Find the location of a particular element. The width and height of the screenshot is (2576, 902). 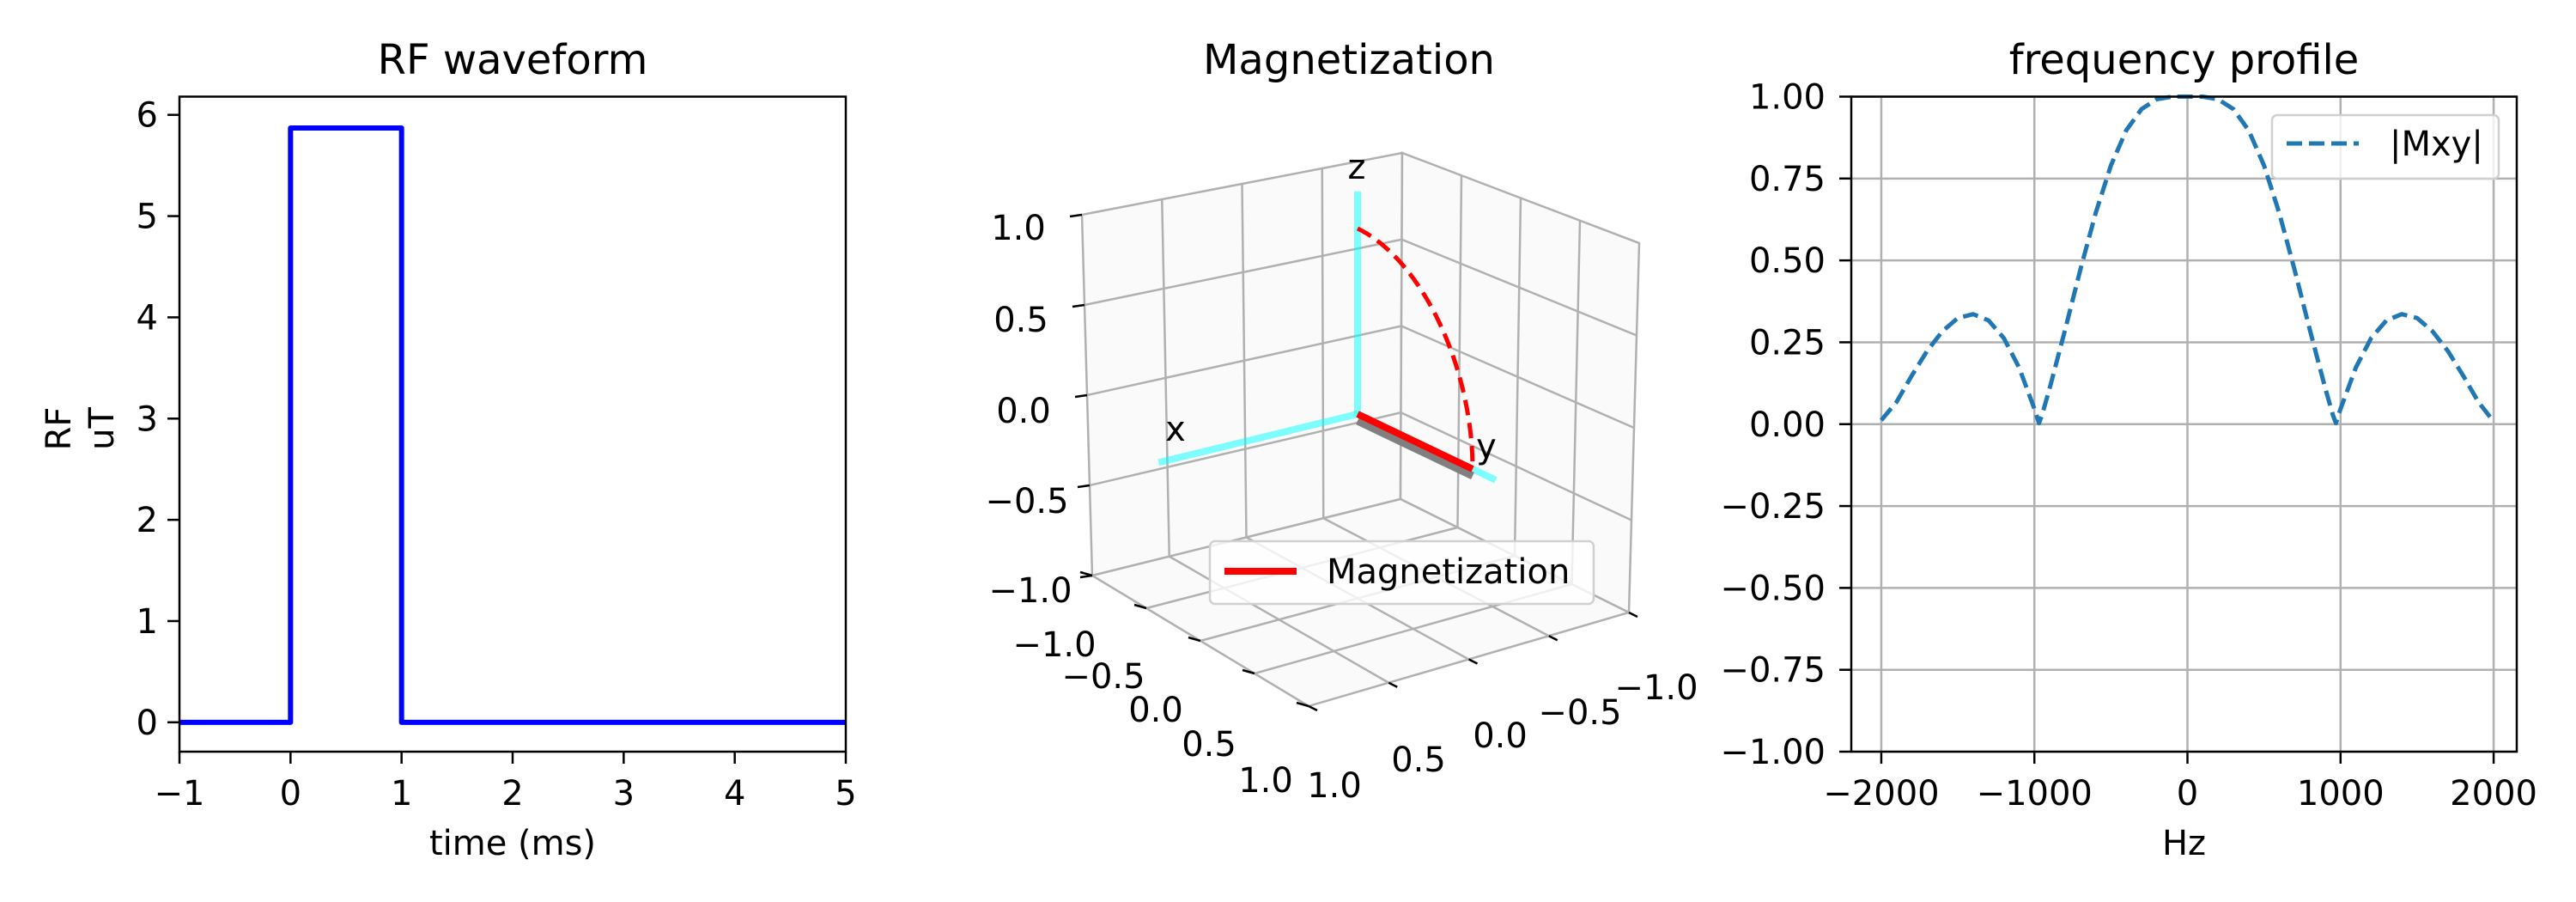

y-tick-label: 0.5 is located at coordinates (1418, 760).